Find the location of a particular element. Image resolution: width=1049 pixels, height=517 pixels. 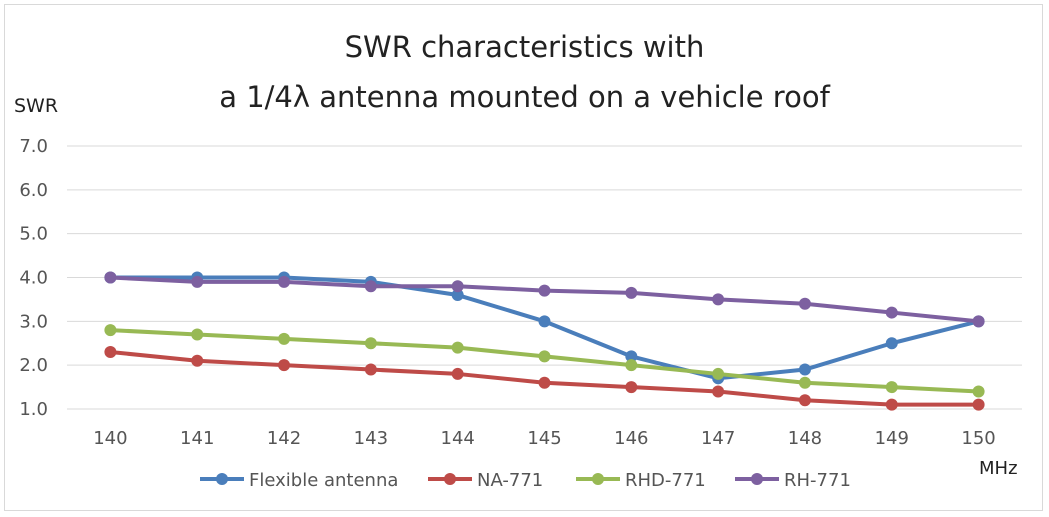

y-tick-label: 3.0 is located at coordinates (33, 321).